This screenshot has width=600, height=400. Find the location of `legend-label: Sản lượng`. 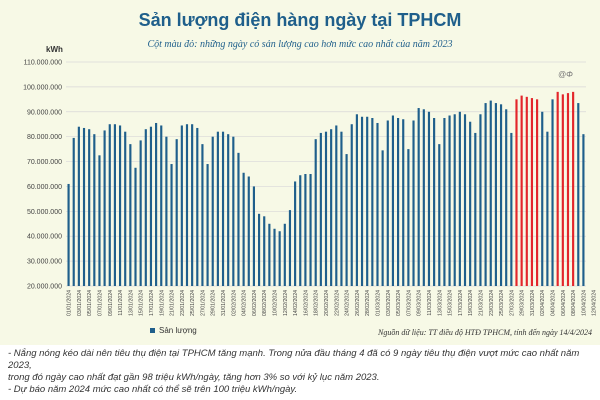

legend-label: Sản lượng is located at coordinates (178, 330).